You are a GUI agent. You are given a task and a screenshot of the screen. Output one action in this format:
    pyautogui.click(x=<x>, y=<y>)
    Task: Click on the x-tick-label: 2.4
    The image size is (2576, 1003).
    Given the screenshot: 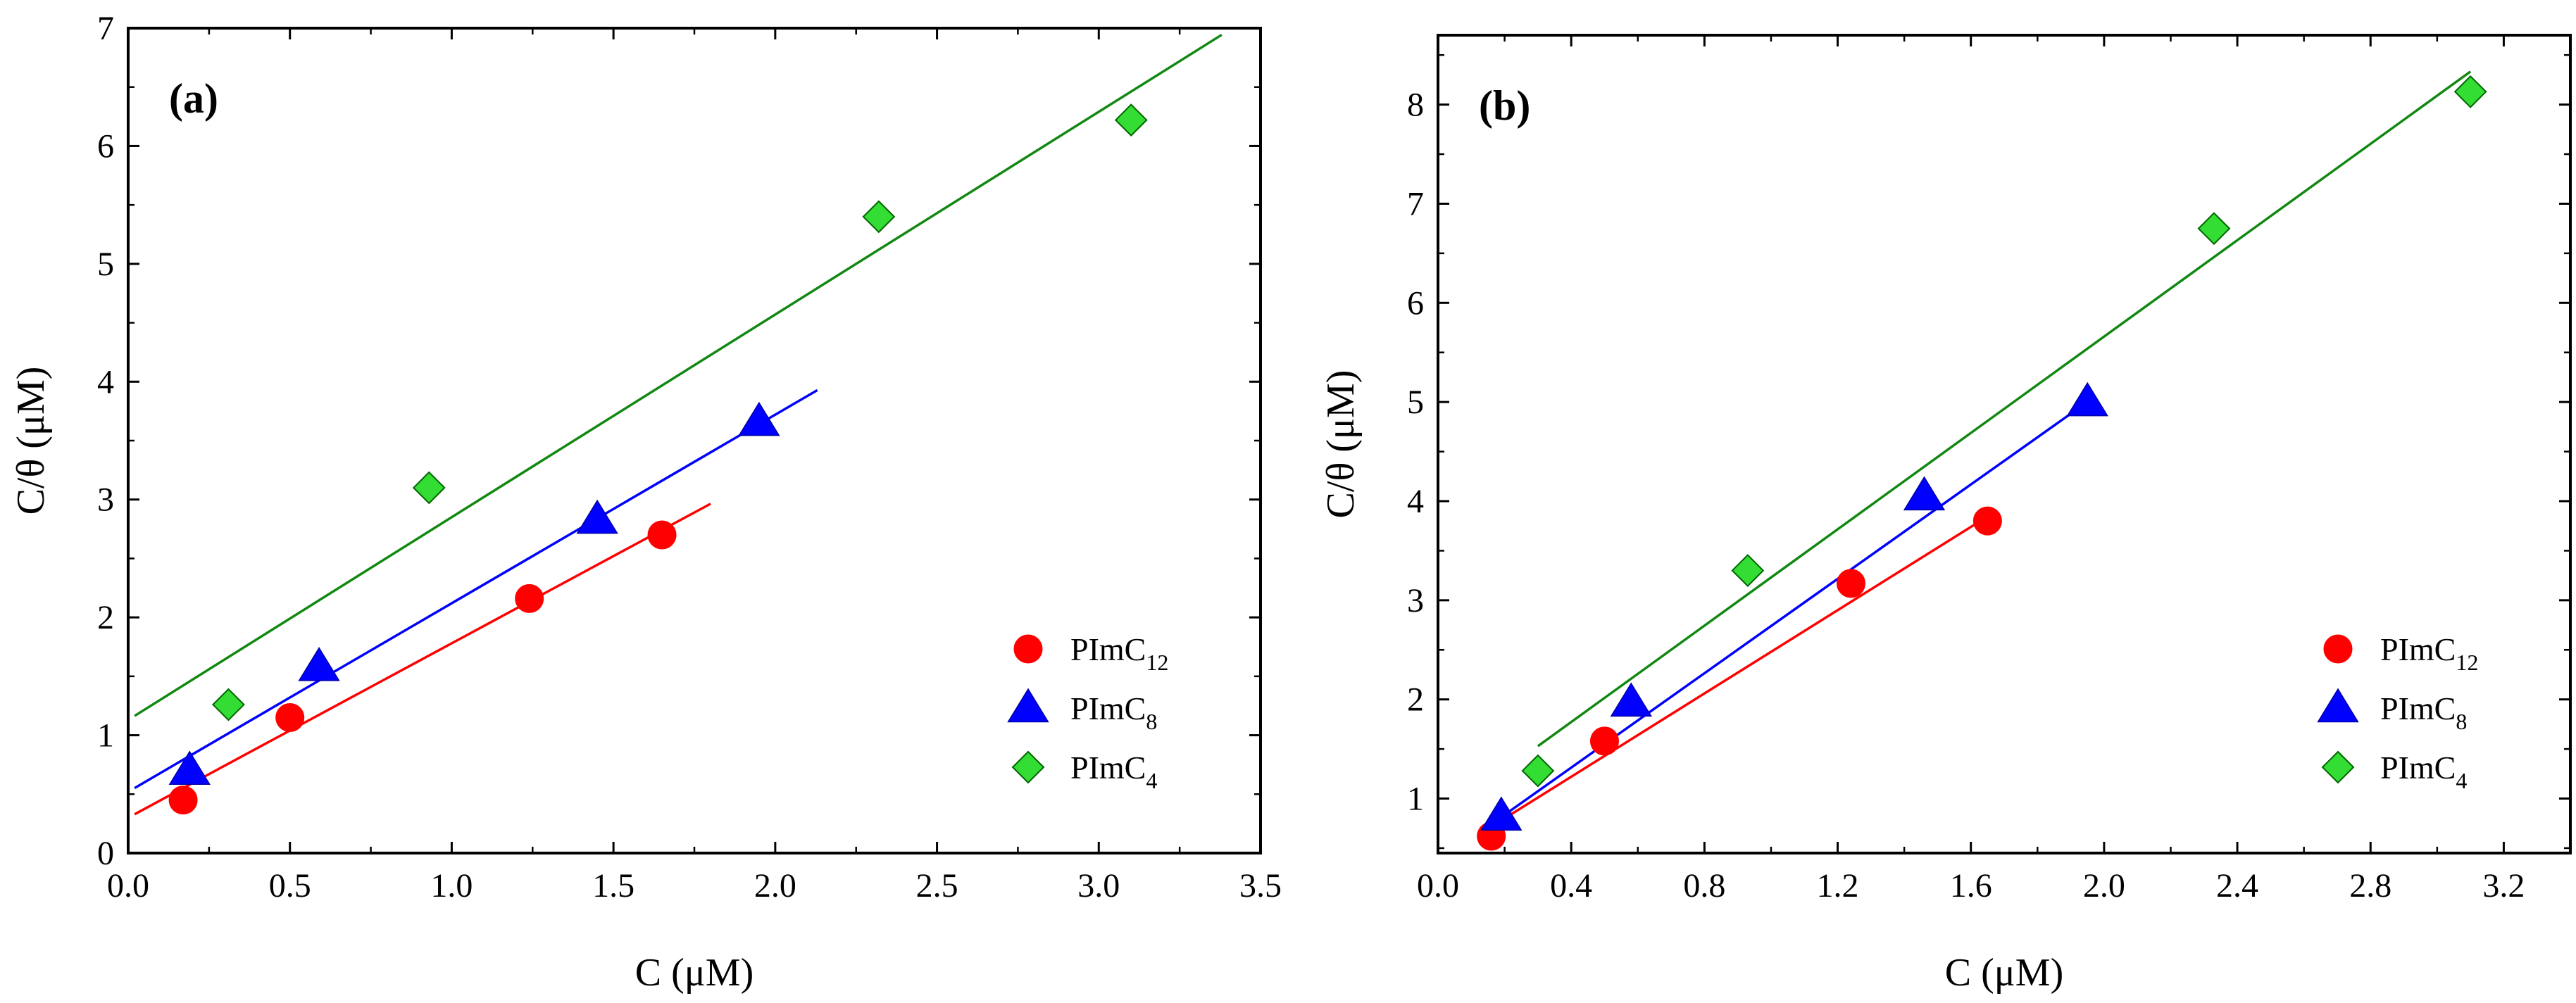 What is the action you would take?
    pyautogui.click(x=2237, y=885)
    